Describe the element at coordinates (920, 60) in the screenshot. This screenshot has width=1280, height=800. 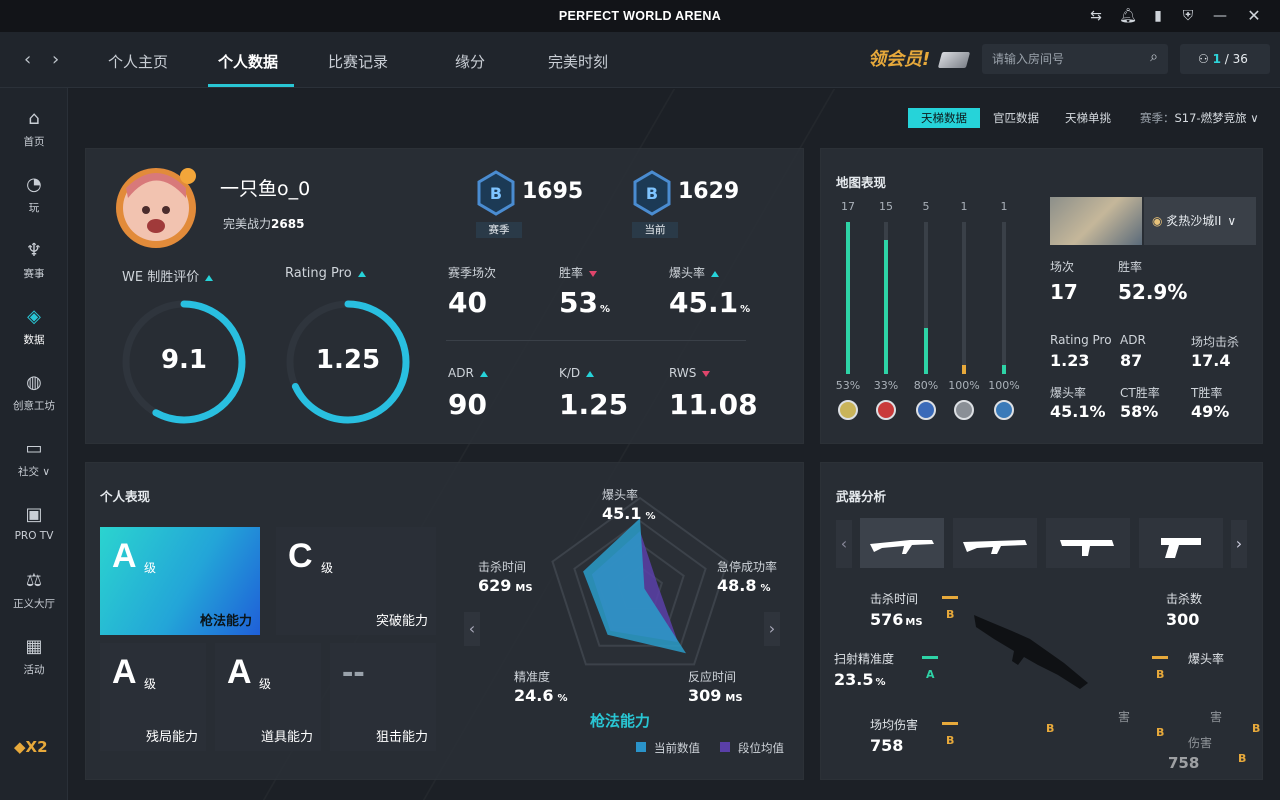
I see `vip-button: 领会员!` at that location.